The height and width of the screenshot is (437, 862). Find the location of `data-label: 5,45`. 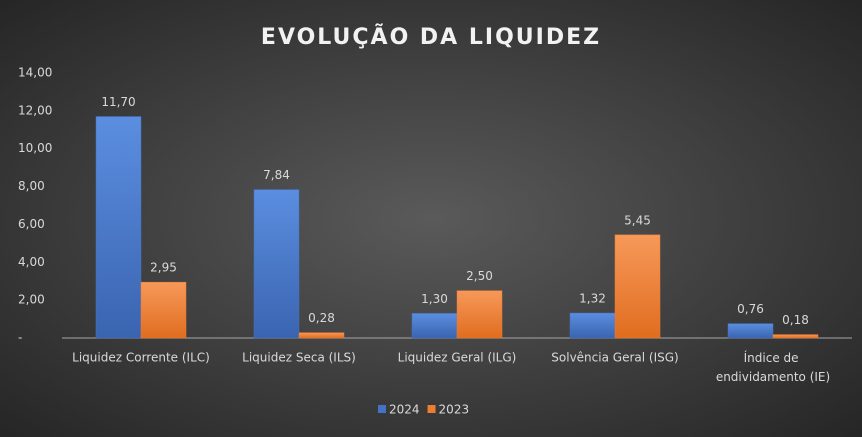

data-label: 5,45 is located at coordinates (637, 220).